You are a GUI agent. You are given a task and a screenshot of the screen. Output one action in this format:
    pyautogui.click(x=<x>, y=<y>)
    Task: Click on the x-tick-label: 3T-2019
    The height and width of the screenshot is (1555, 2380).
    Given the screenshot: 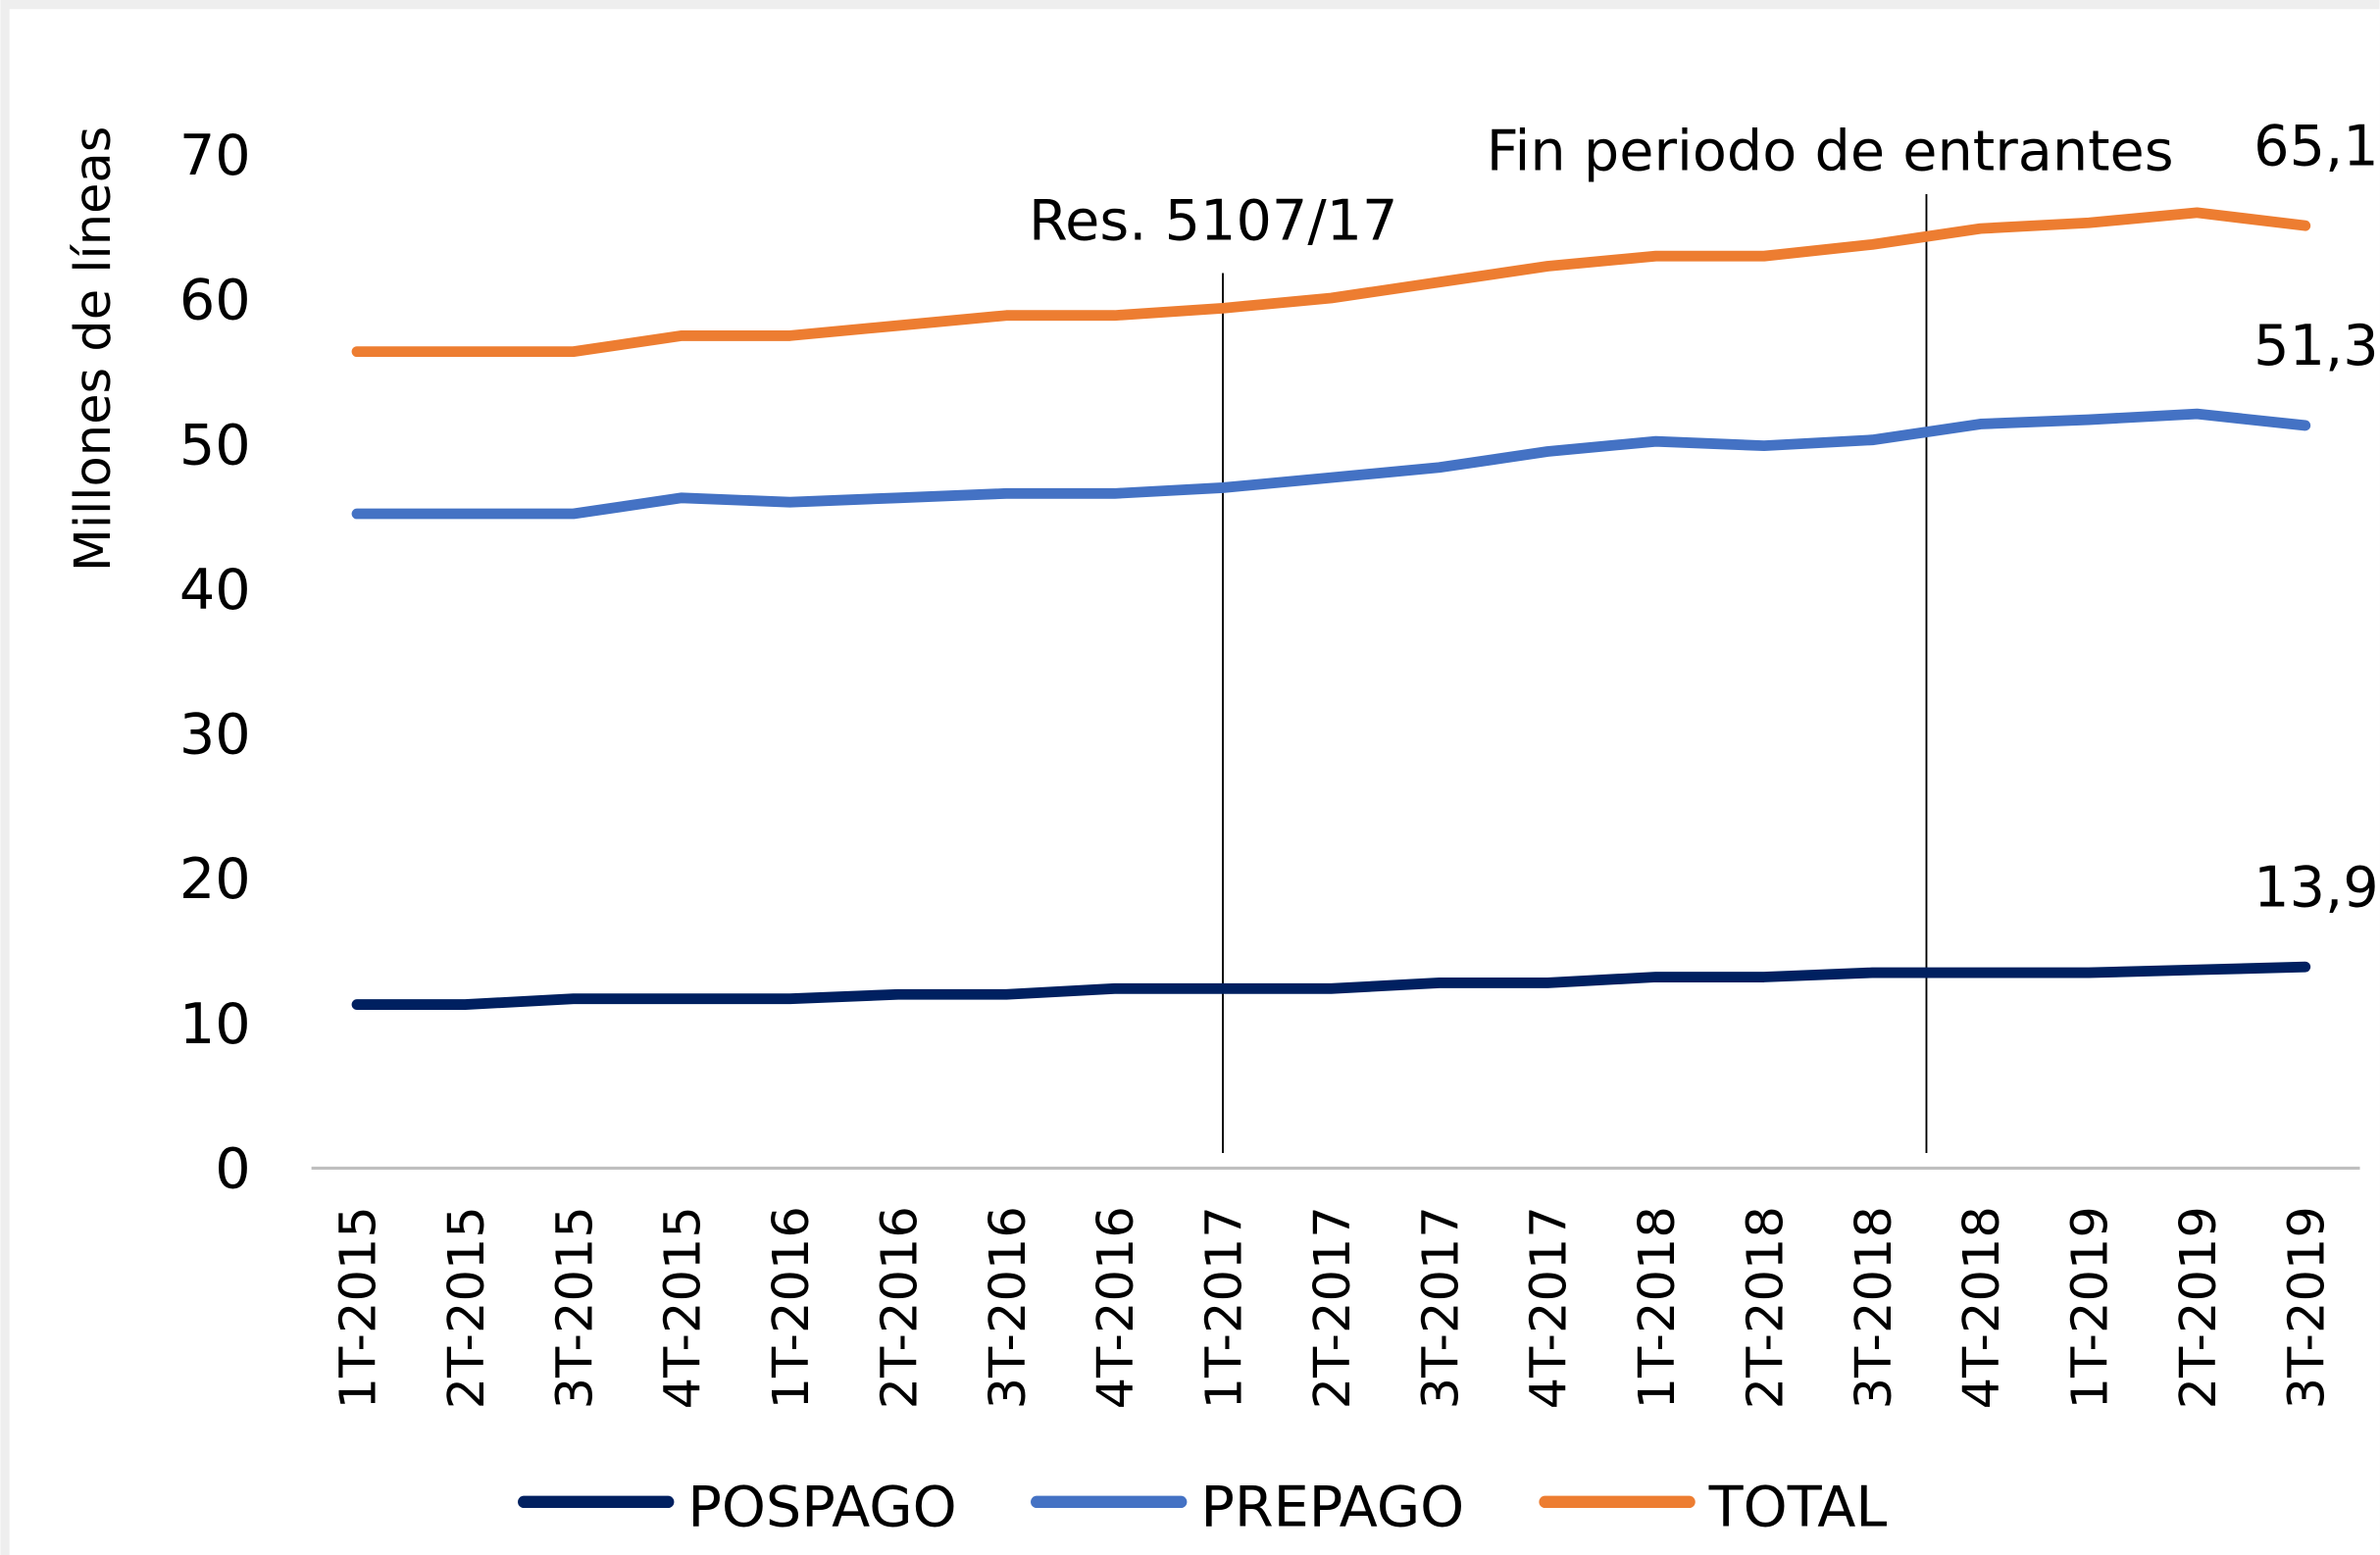 What is the action you would take?
    pyautogui.click(x=2307, y=1307)
    